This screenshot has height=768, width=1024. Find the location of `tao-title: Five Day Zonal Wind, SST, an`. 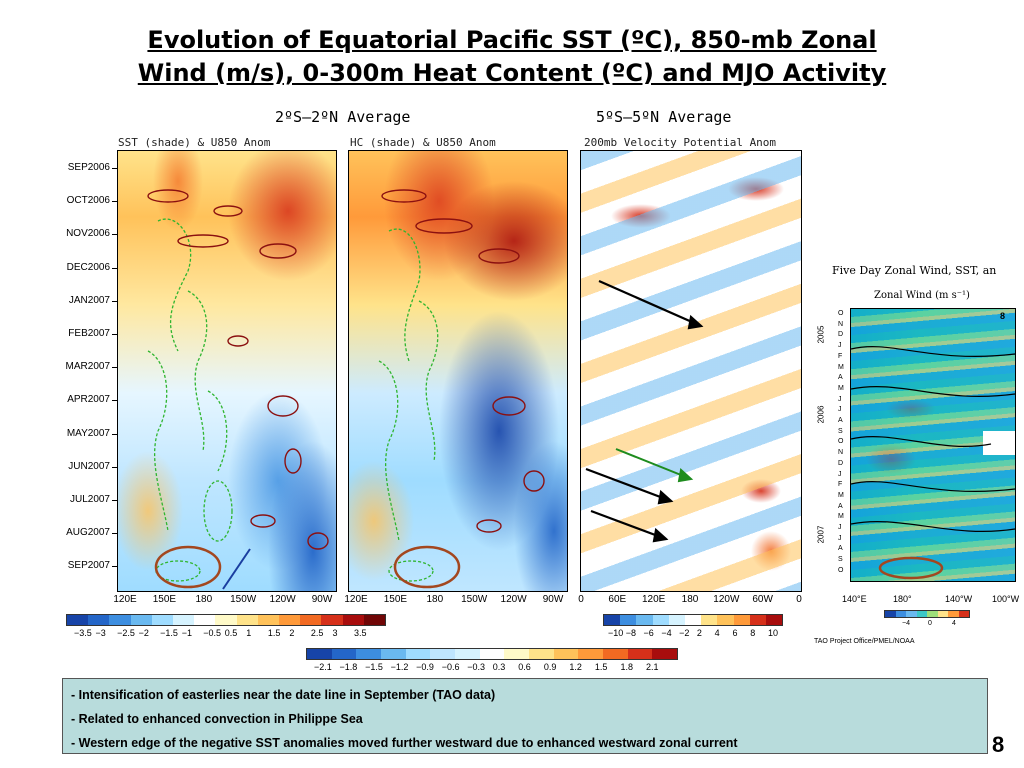

tao-title: Five Day Zonal Wind, SST, an is located at coordinates (914, 270).